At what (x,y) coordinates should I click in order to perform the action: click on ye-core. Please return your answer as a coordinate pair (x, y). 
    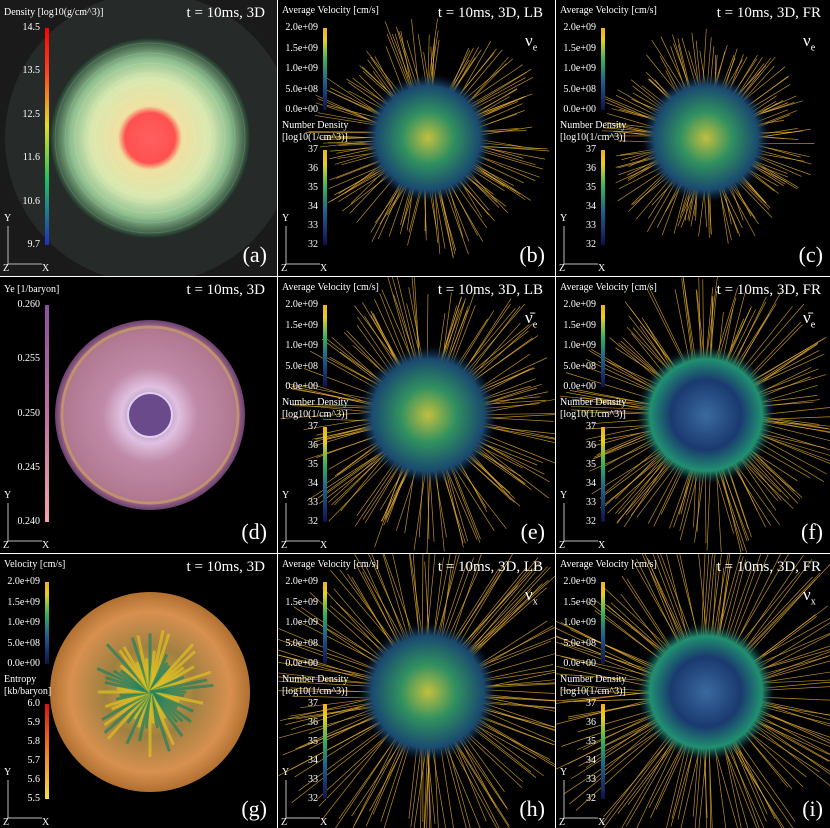
    Looking at the image, I should click on (150, 415).